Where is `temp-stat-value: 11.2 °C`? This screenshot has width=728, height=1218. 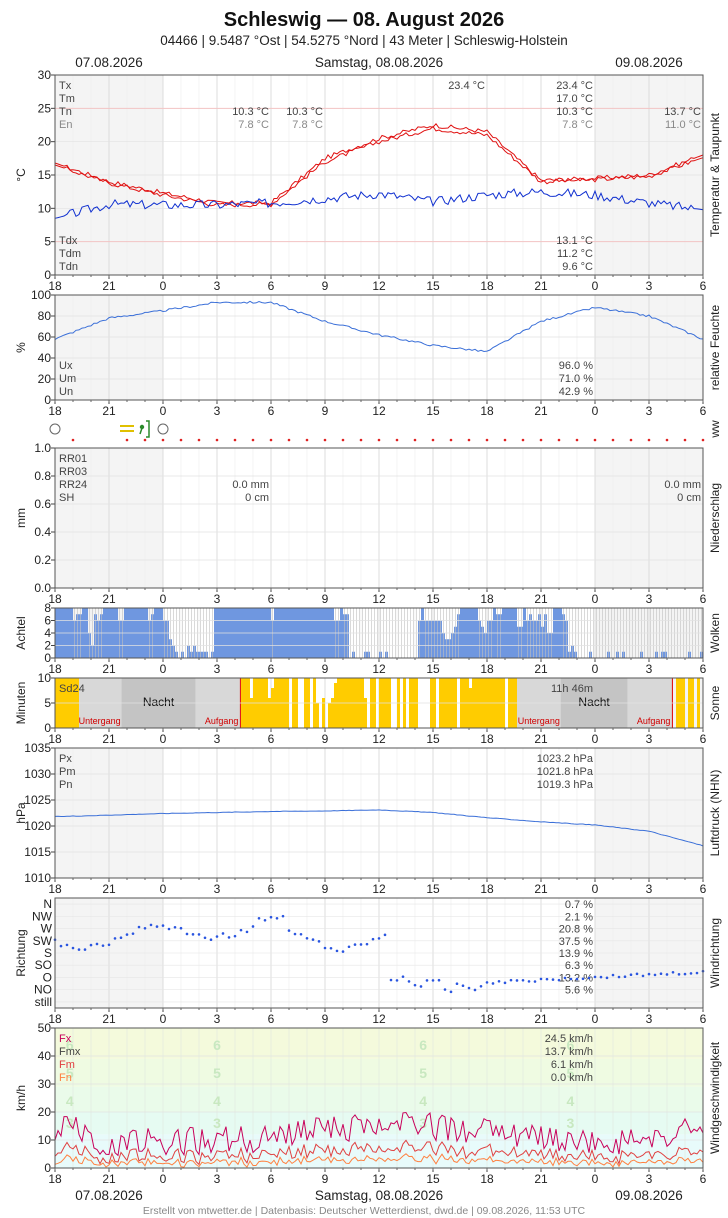 temp-stat-value: 11.2 °C is located at coordinates (575, 254).